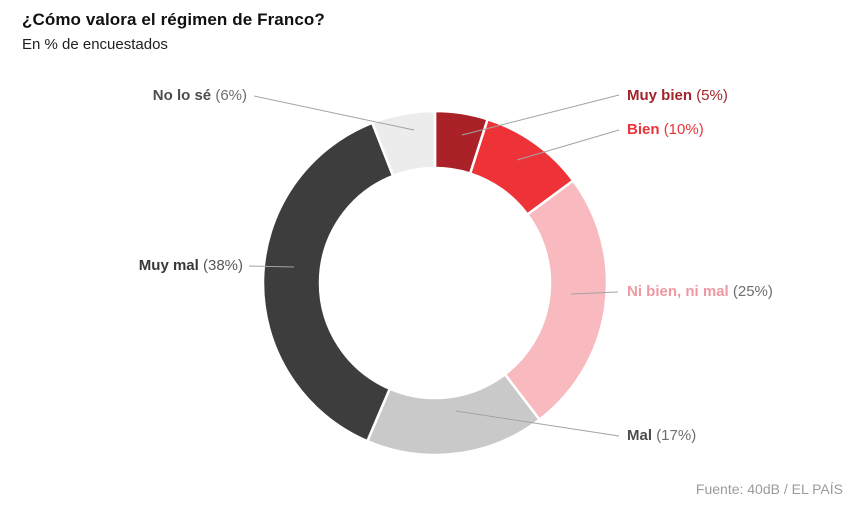 The width and height of the screenshot is (865, 511). Describe the element at coordinates (540, 115) in the screenshot. I see `leader-line-muy-bien` at that location.